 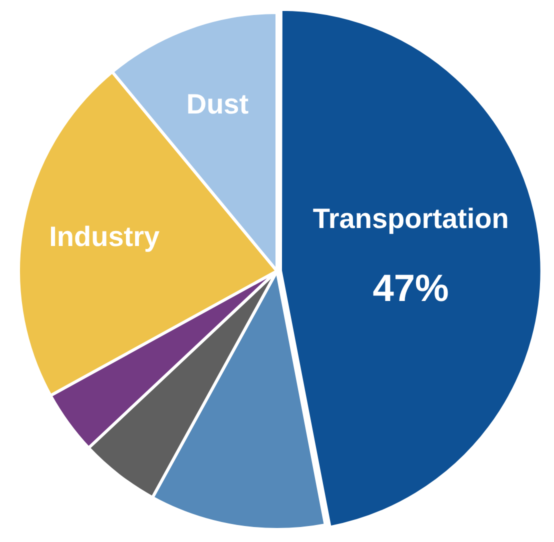 What do you see at coordinates (410, 218) in the screenshot?
I see `slice-label: Transportation` at bounding box center [410, 218].